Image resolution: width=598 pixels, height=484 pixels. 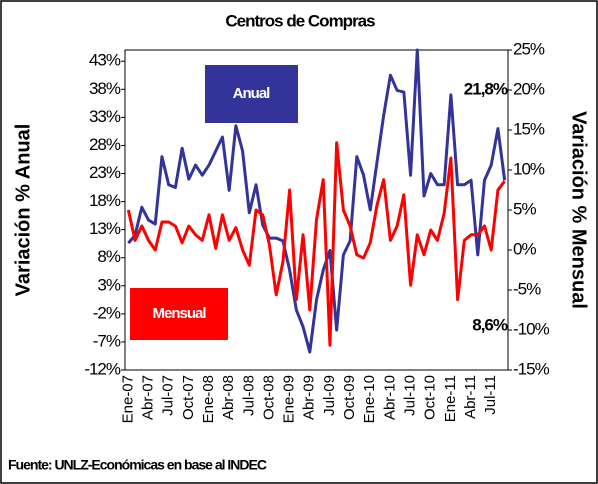 I want to click on y2-tick-label: 15%, so click(x=529, y=128).